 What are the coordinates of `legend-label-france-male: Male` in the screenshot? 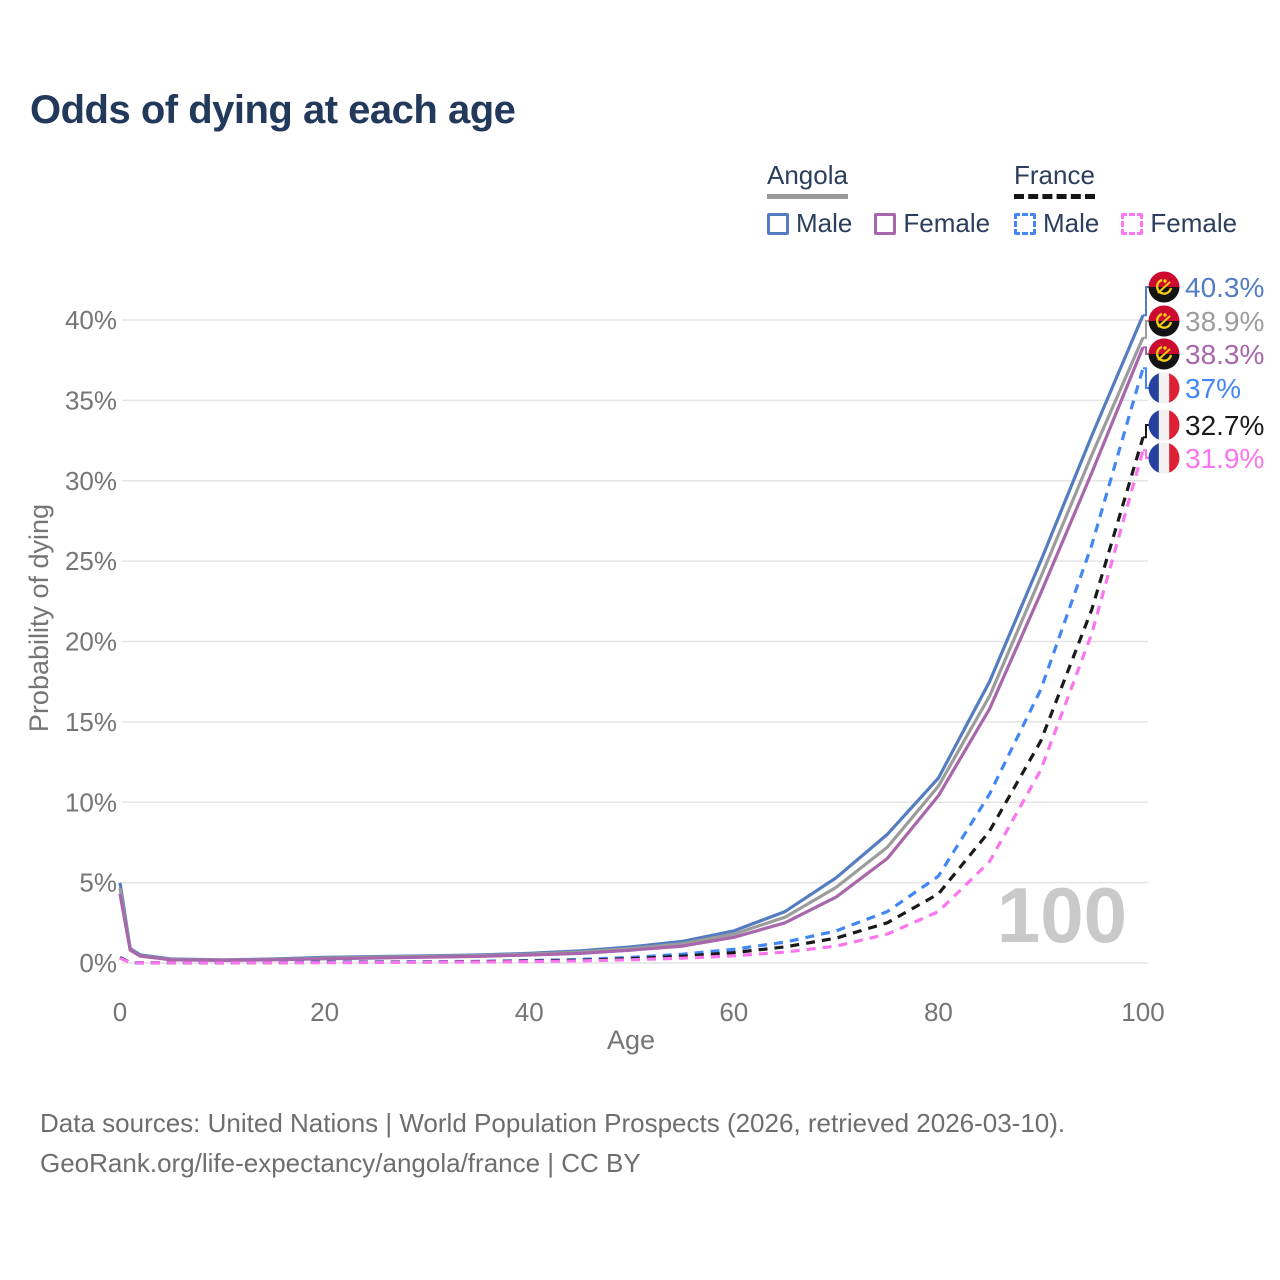 It's located at (1071, 223).